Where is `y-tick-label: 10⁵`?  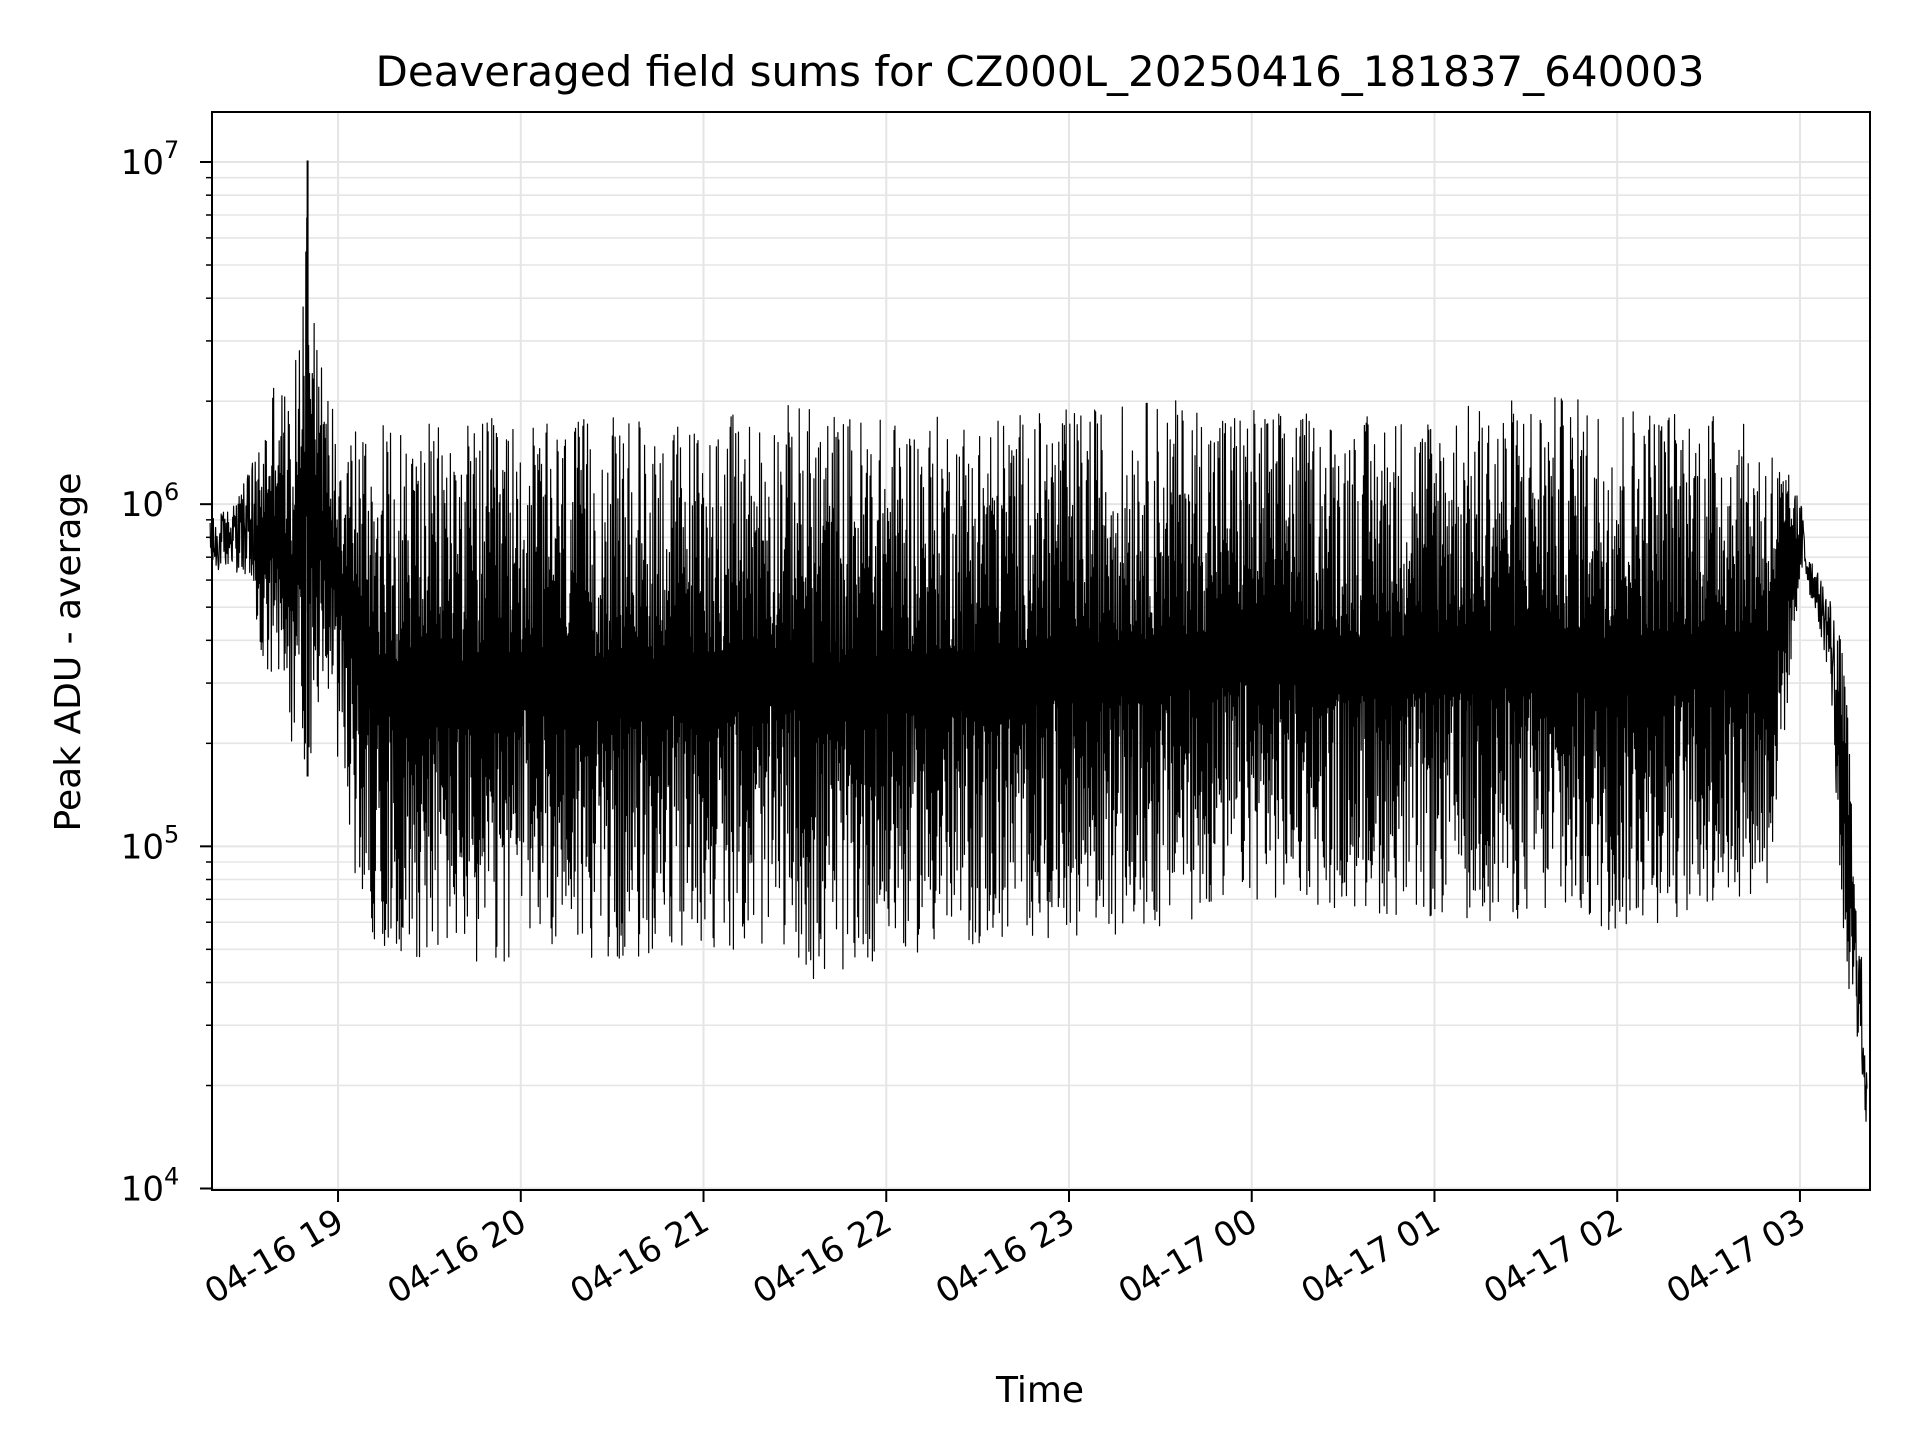
y-tick-label: 10⁵ is located at coordinates (150, 843).